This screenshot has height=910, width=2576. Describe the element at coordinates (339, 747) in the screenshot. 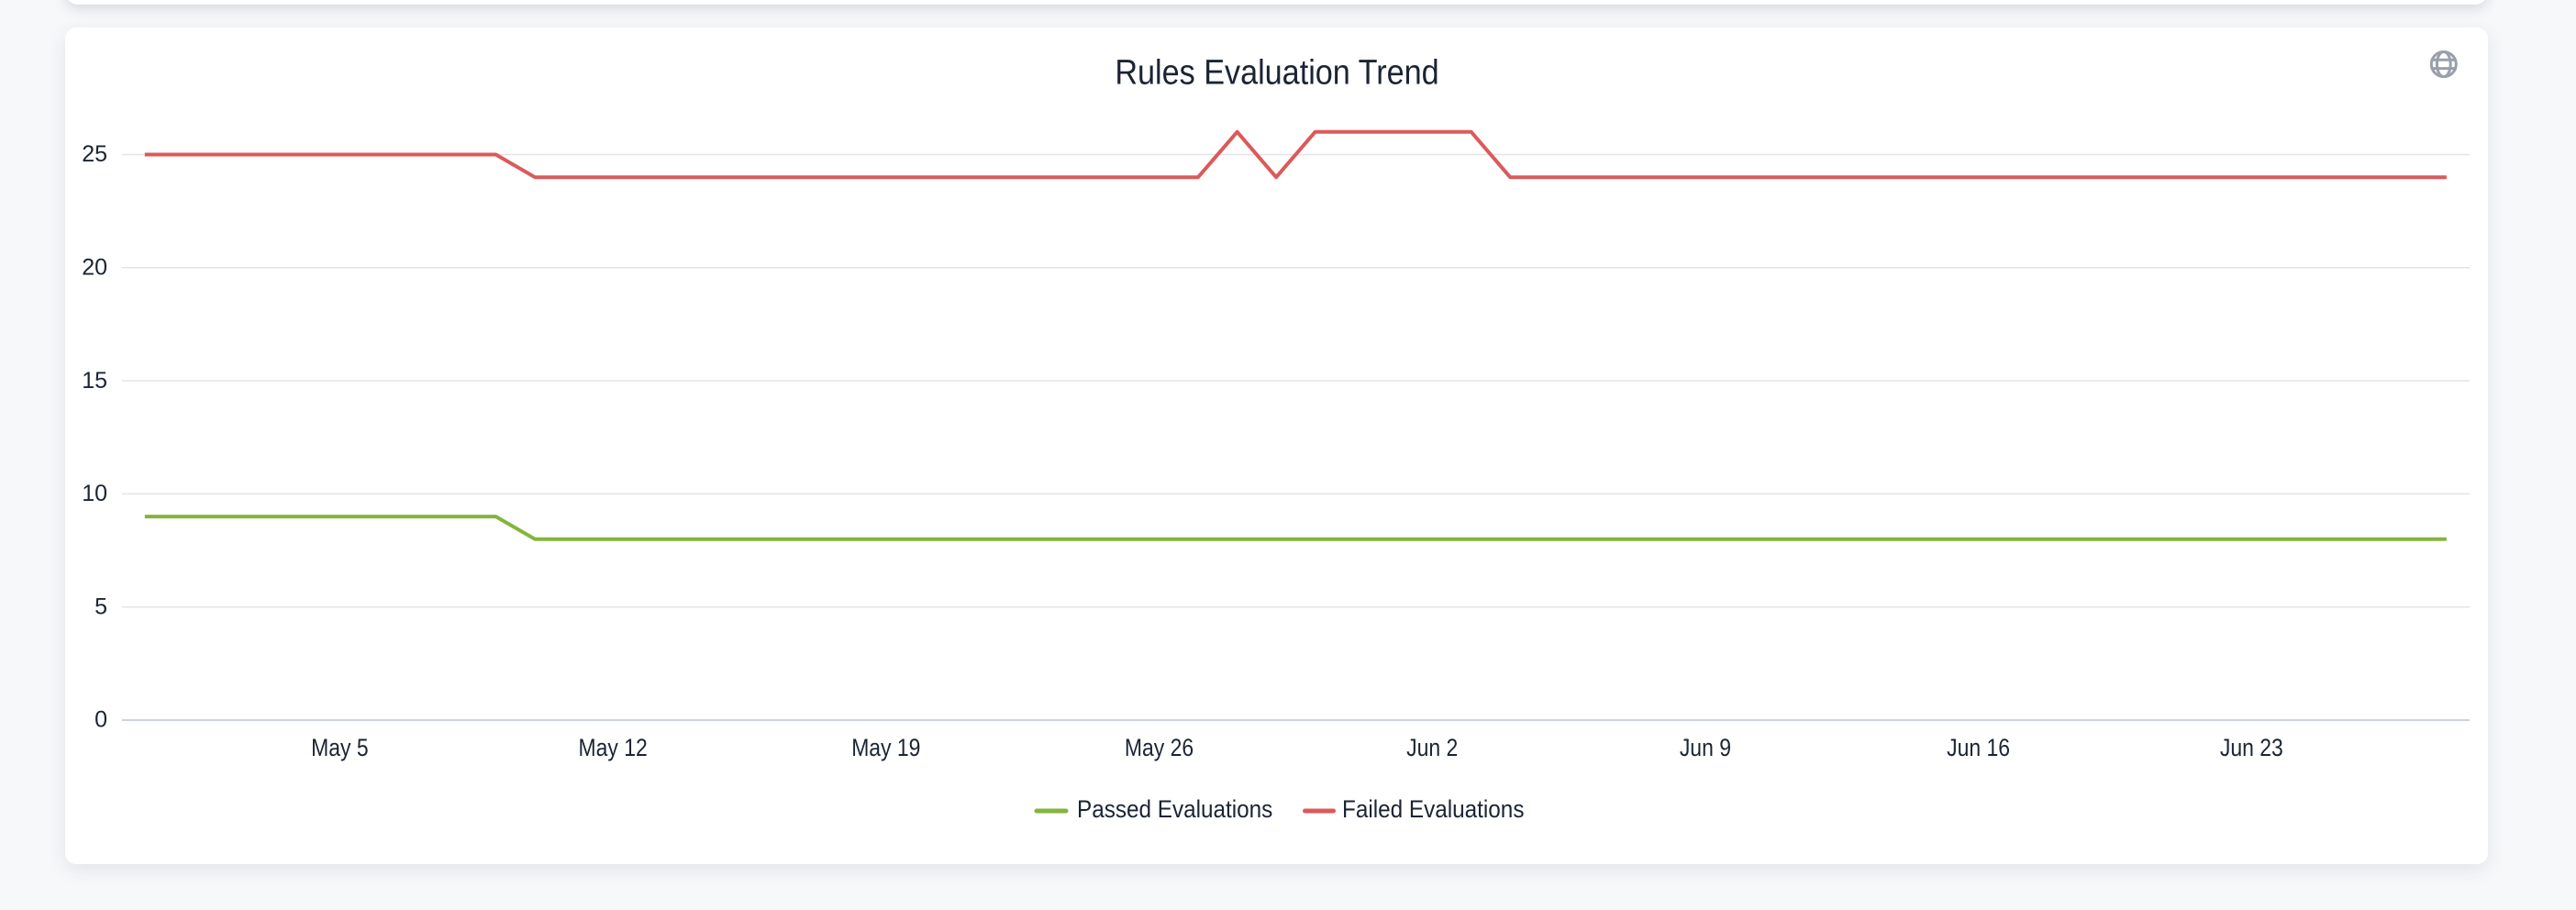

I see `svg-text: May 5` at that location.